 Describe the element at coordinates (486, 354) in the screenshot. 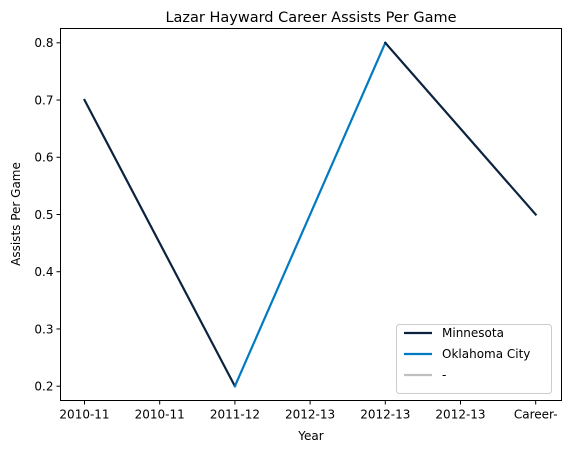

I see `legend-label: Oklahoma City` at that location.